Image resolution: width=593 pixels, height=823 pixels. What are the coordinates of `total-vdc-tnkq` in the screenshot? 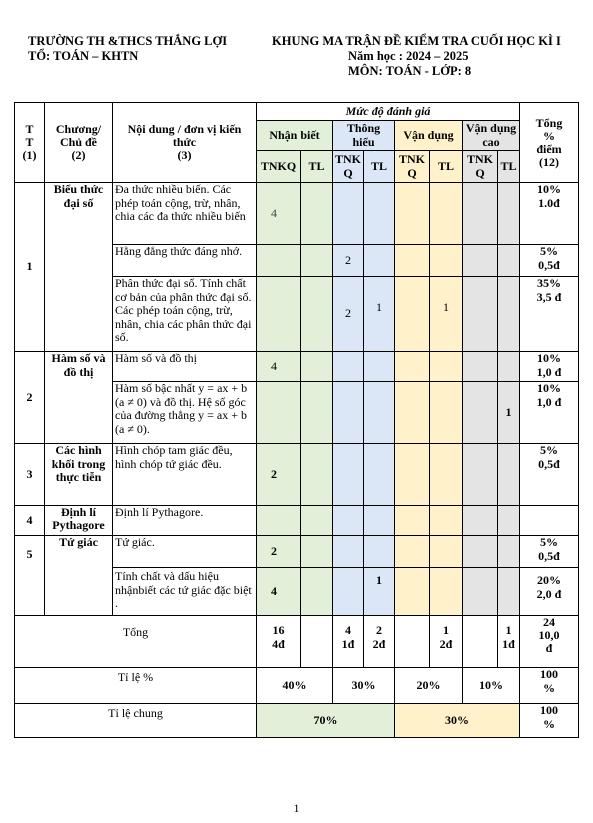 It's located at (480, 641).